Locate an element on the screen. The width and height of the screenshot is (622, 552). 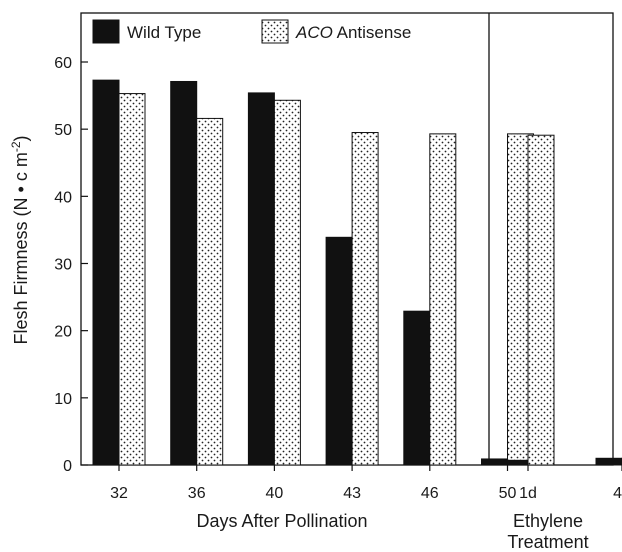
x-tick-label-43: 43 is located at coordinates (352, 493).